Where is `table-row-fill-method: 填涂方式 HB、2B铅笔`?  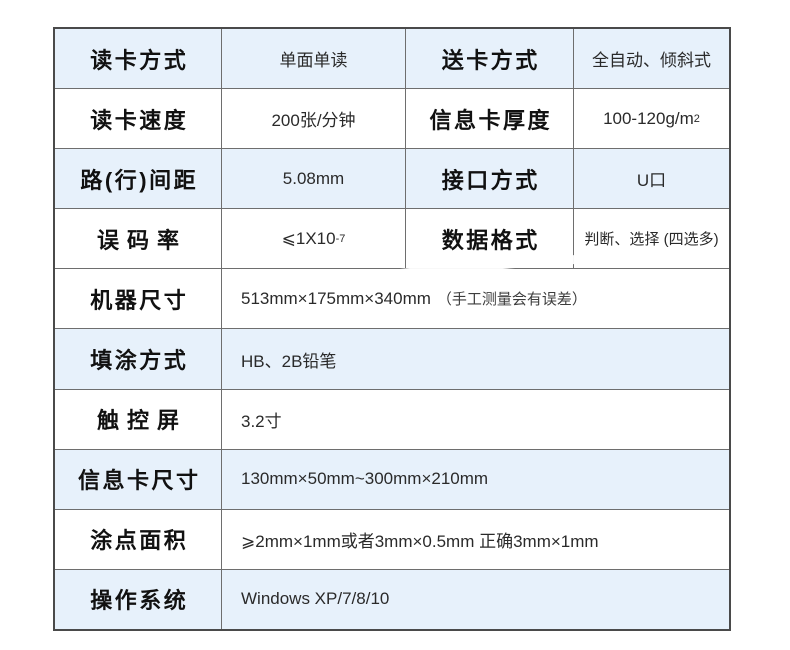 table-row-fill-method: 填涂方式 HB、2B铅笔 is located at coordinates (392, 359).